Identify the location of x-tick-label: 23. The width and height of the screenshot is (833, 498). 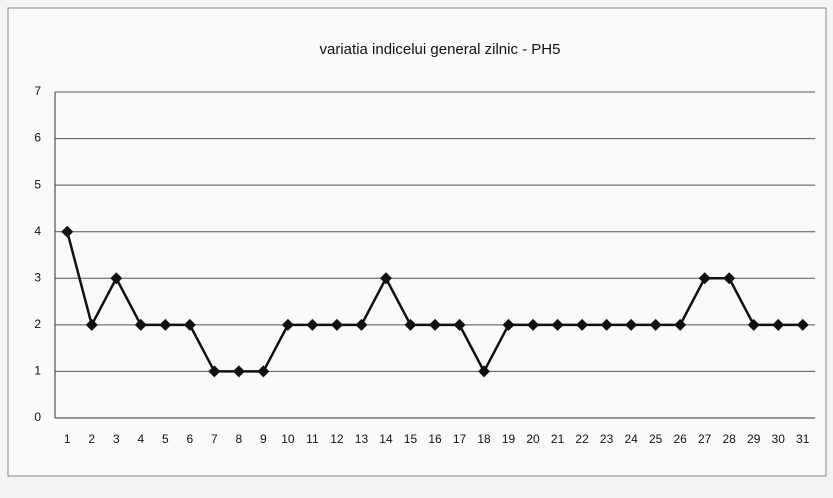
(607, 439).